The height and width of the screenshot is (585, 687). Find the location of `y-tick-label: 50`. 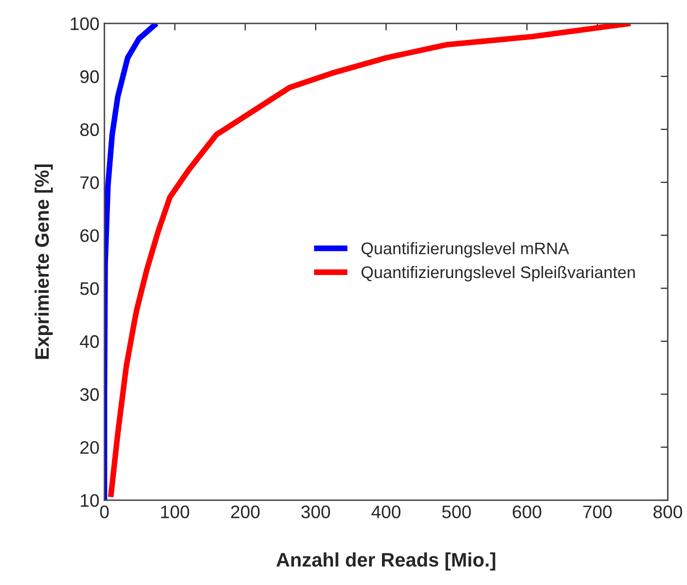

y-tick-label: 50 is located at coordinates (89, 288).